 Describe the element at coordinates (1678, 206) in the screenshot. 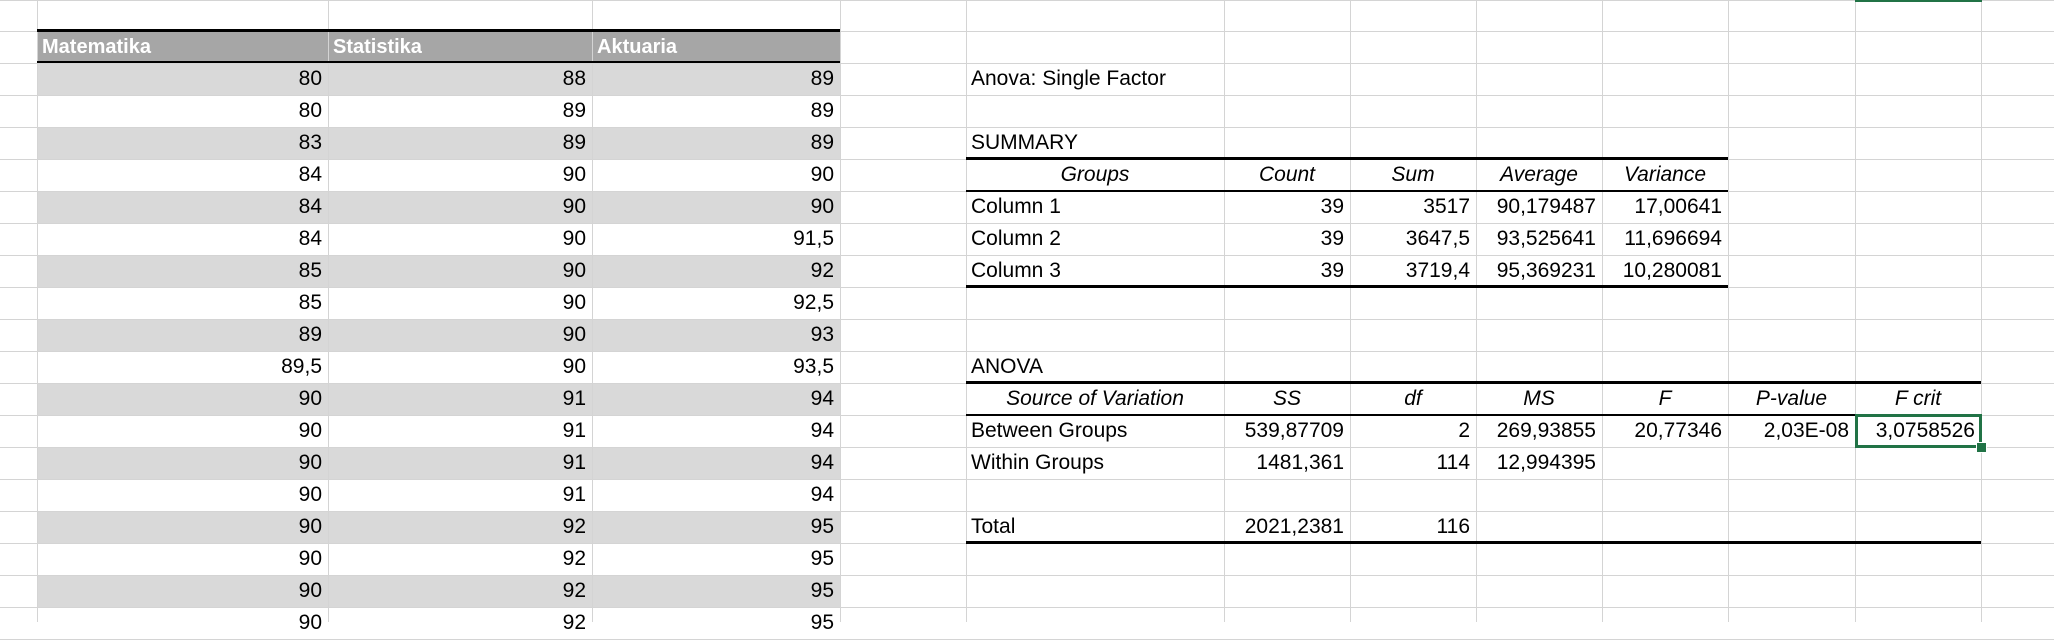

I see `summary-cell: 17,00641` at that location.